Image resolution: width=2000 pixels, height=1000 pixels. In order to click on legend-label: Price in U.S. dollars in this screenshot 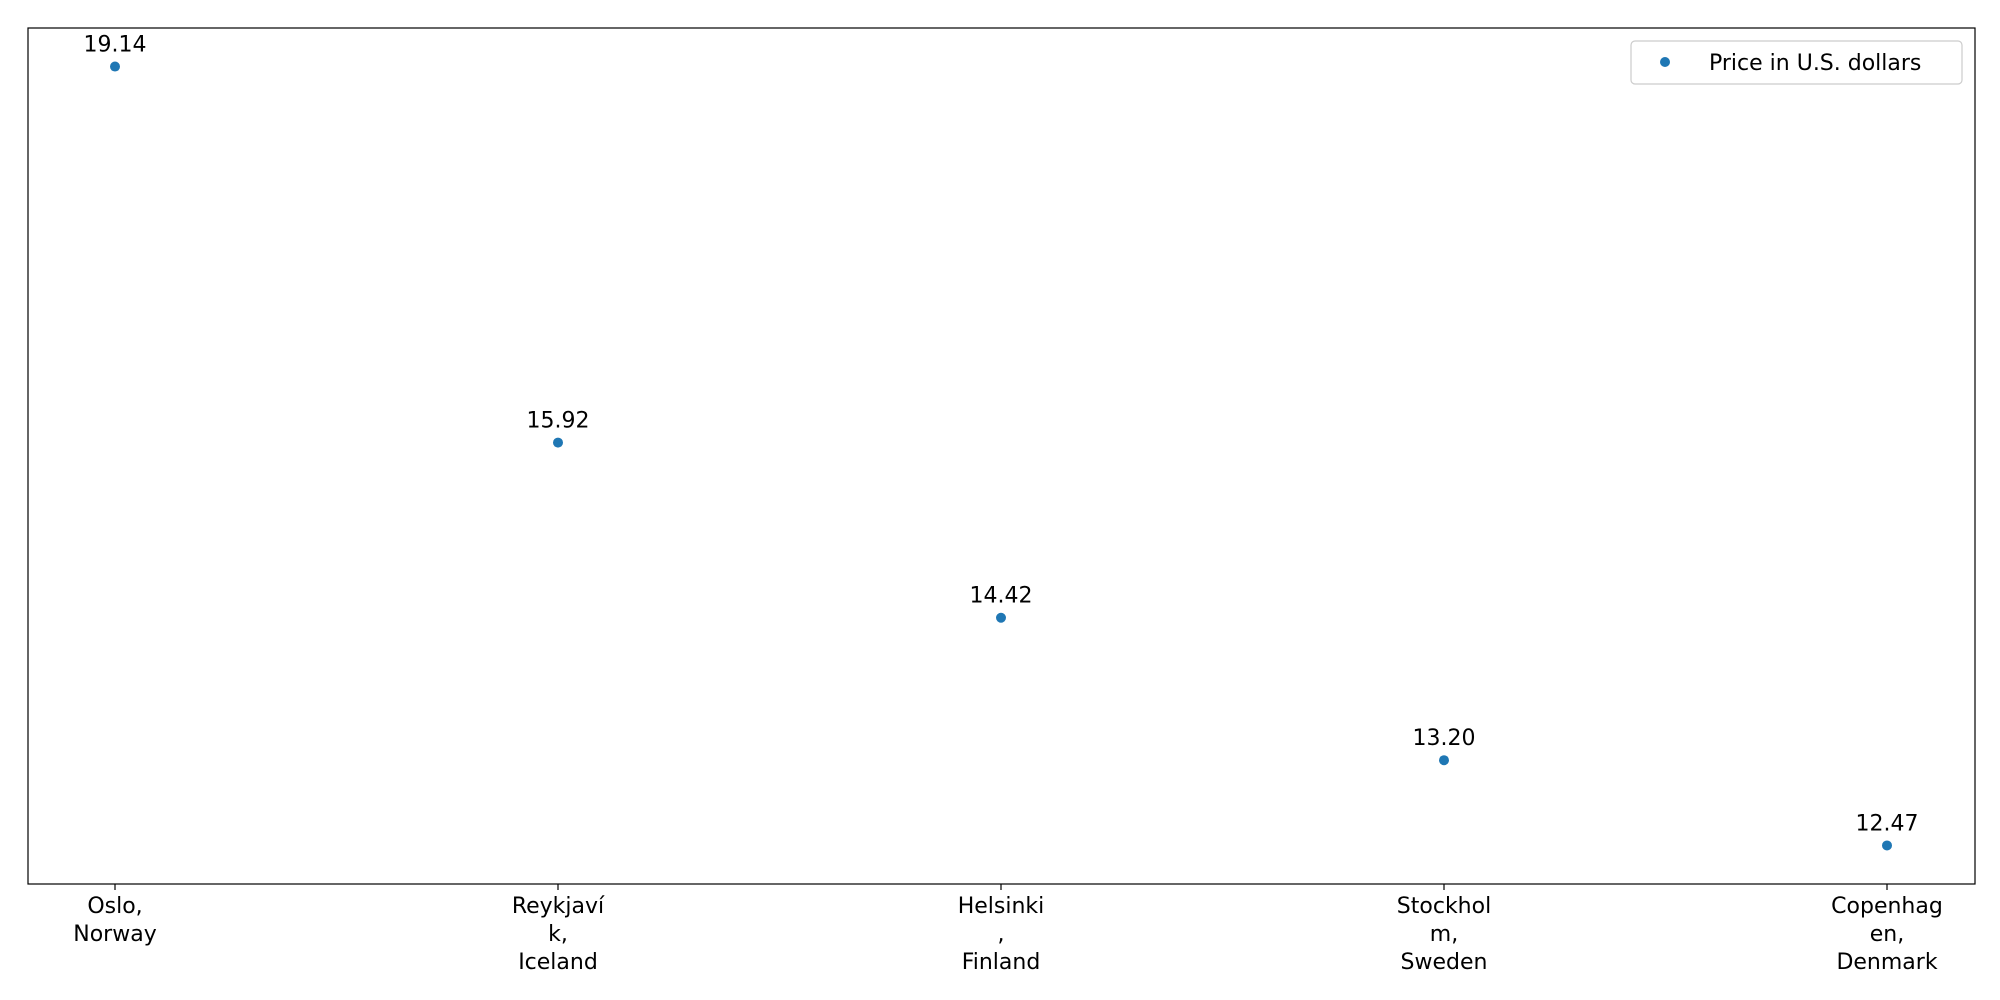, I will do `click(1815, 63)`.